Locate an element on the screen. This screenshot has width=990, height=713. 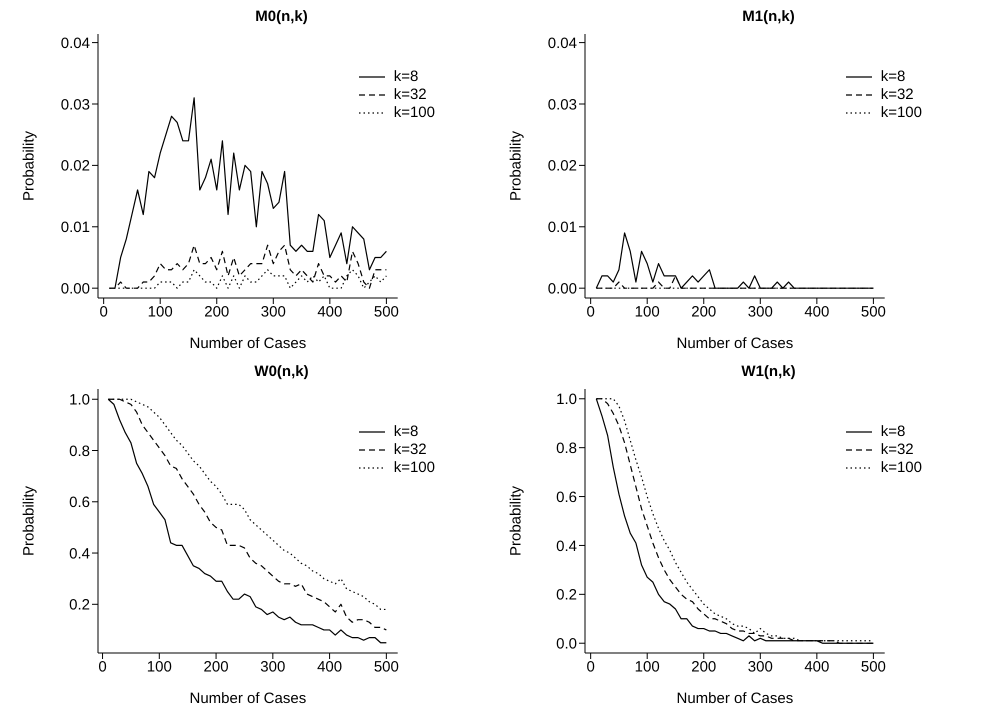
chart-title: W0(n,k) is located at coordinates (281, 372).